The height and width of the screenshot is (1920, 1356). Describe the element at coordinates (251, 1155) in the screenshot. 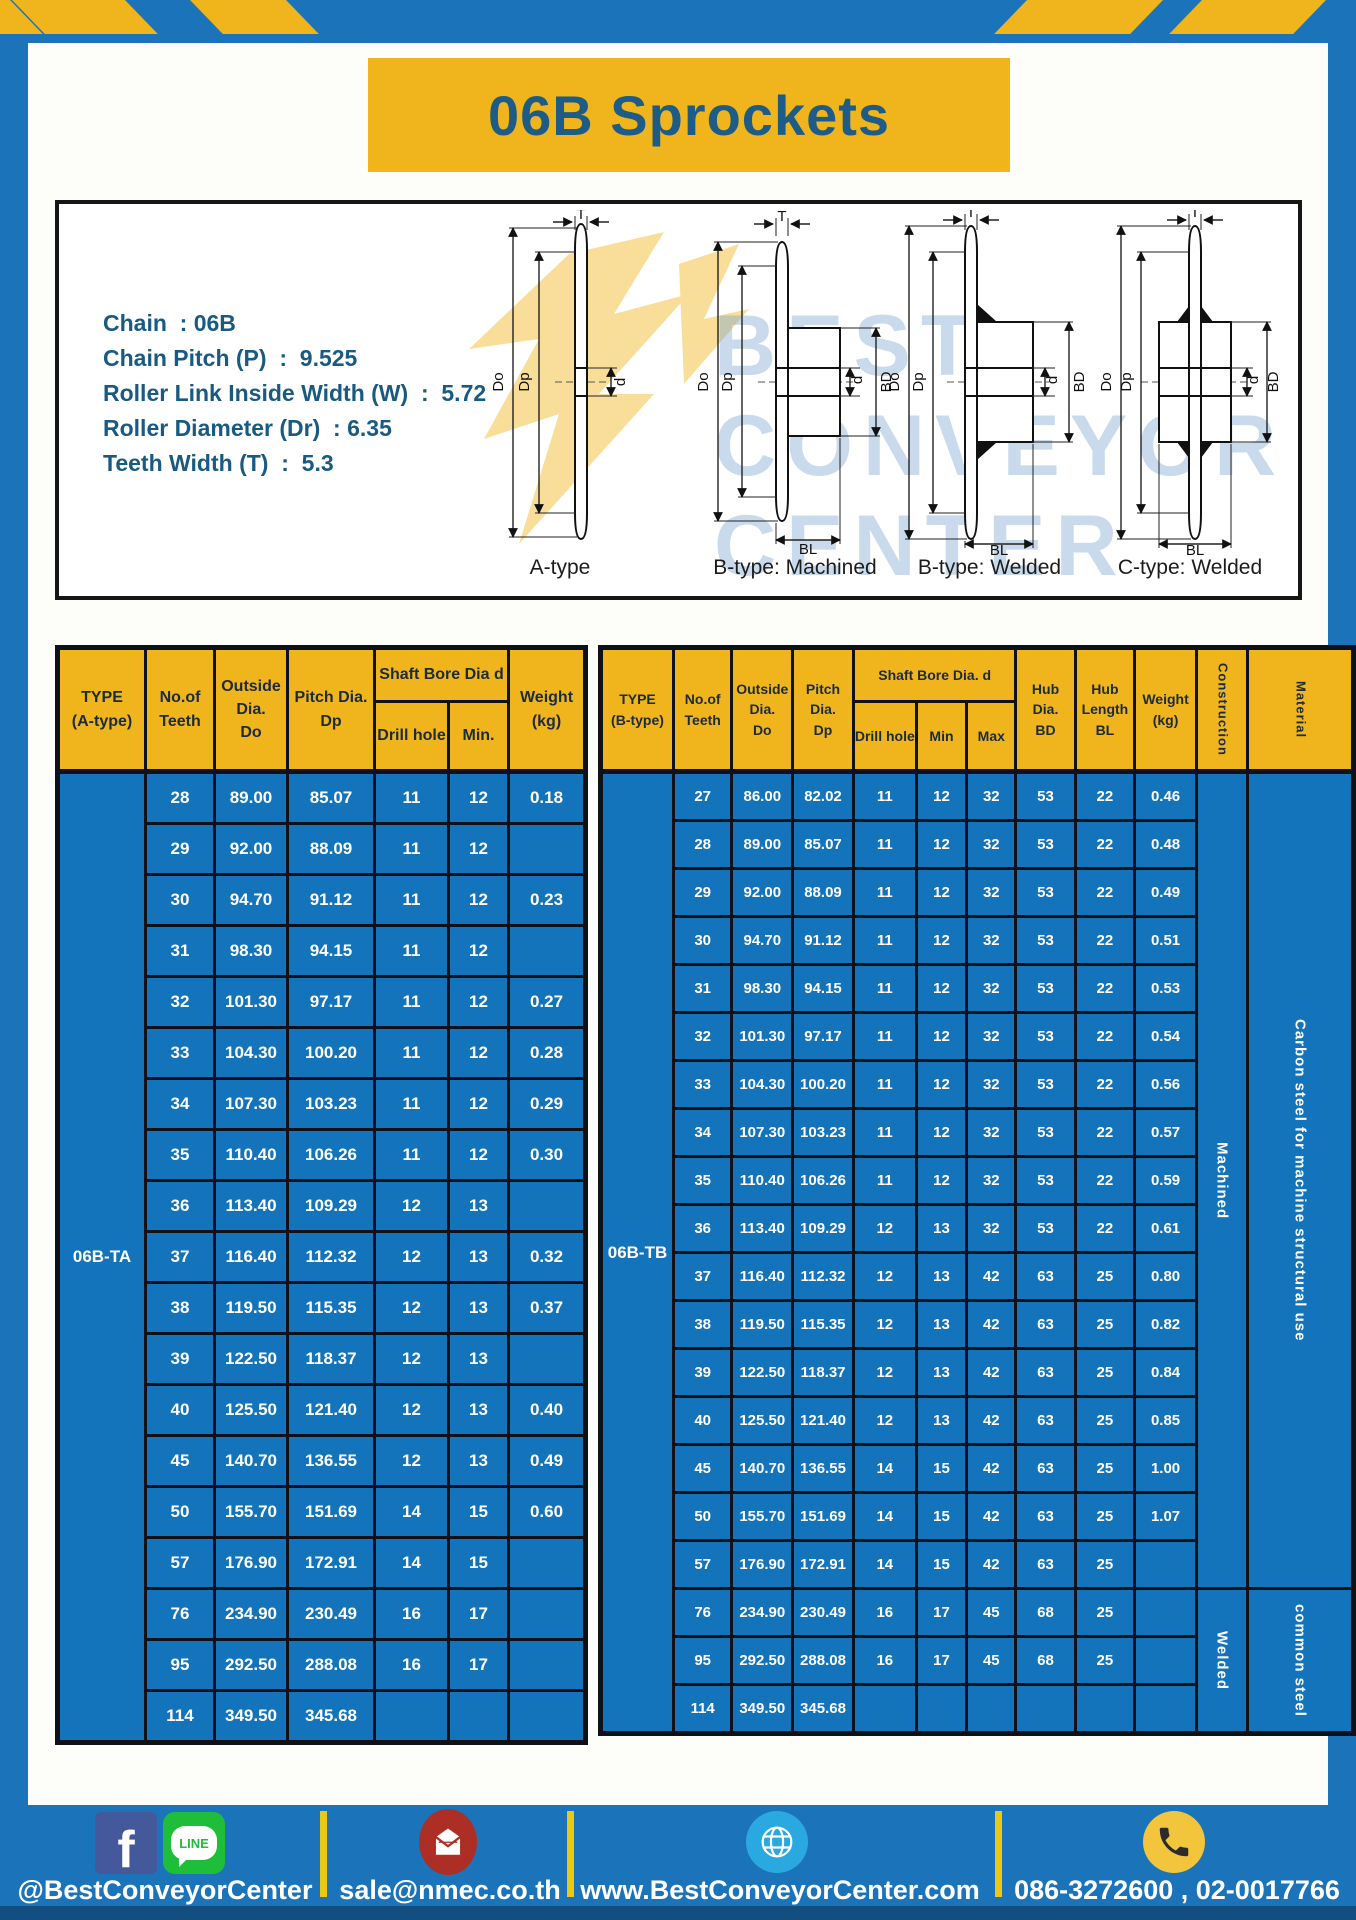

I see `data-cell: 110.40` at that location.